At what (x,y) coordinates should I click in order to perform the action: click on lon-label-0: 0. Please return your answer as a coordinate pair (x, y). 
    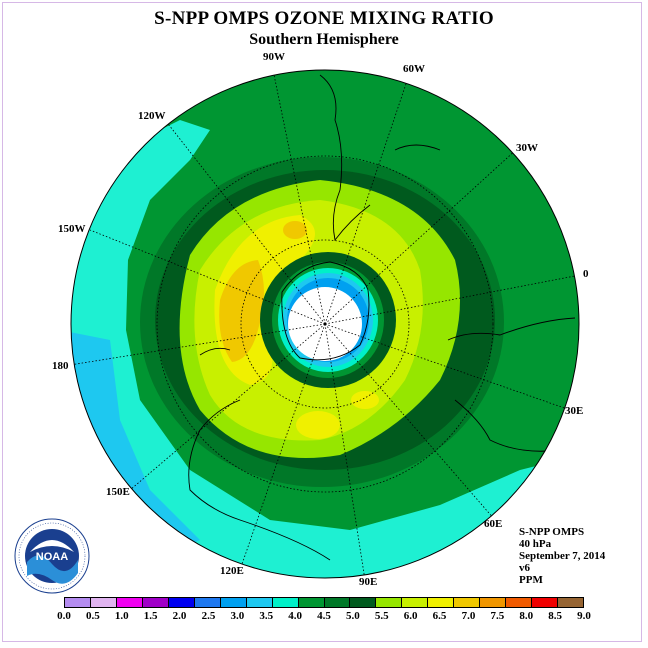
    Looking at the image, I should click on (586, 274).